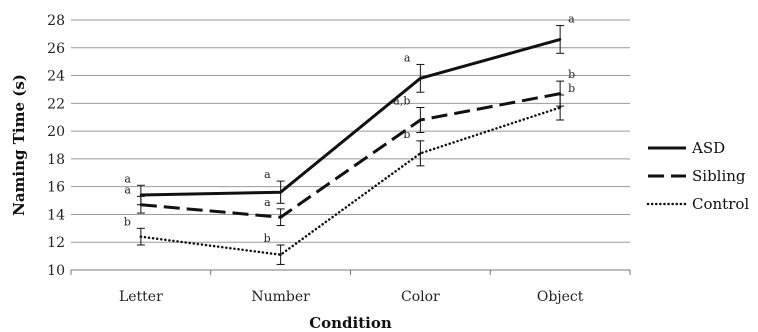 Image resolution: width=758 pixels, height=332 pixels. I want to click on y-tick-label: 20, so click(56, 132).